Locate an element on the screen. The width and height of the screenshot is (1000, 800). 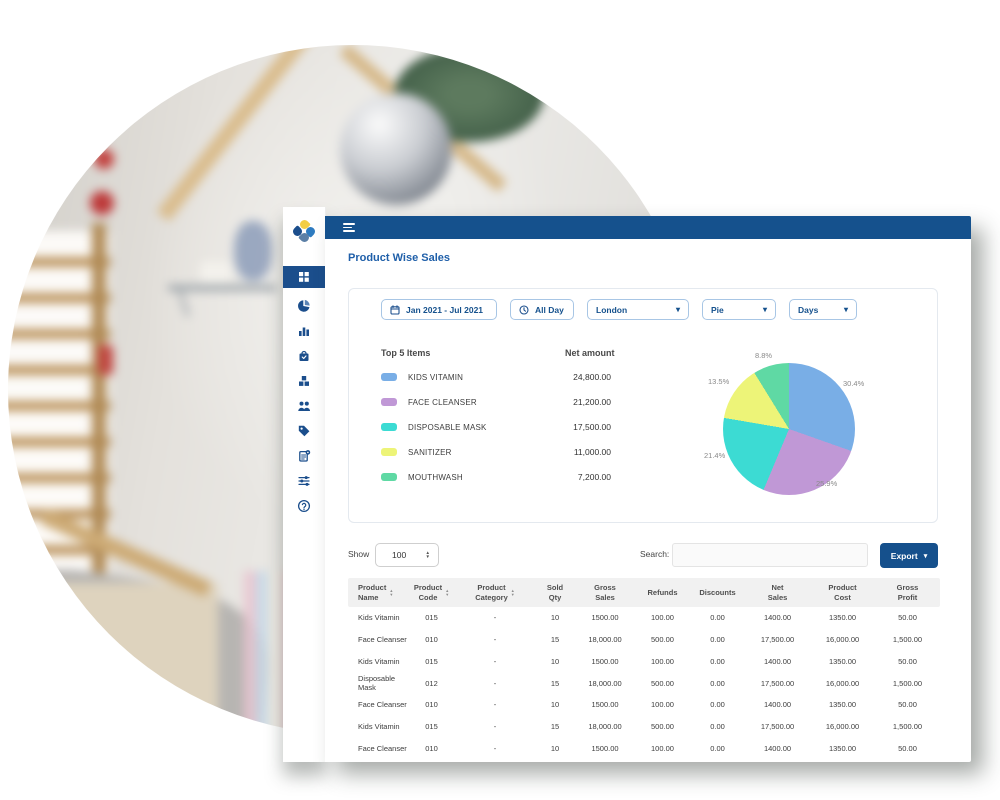
sidebar-item-customers is located at coordinates (304, 406).